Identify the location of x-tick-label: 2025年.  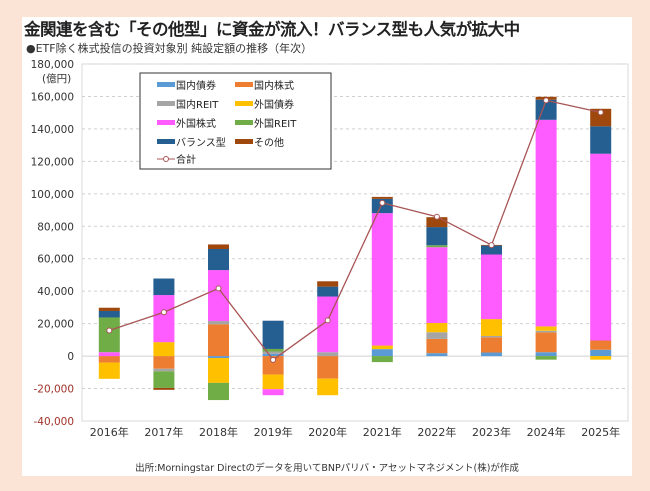
(600, 432).